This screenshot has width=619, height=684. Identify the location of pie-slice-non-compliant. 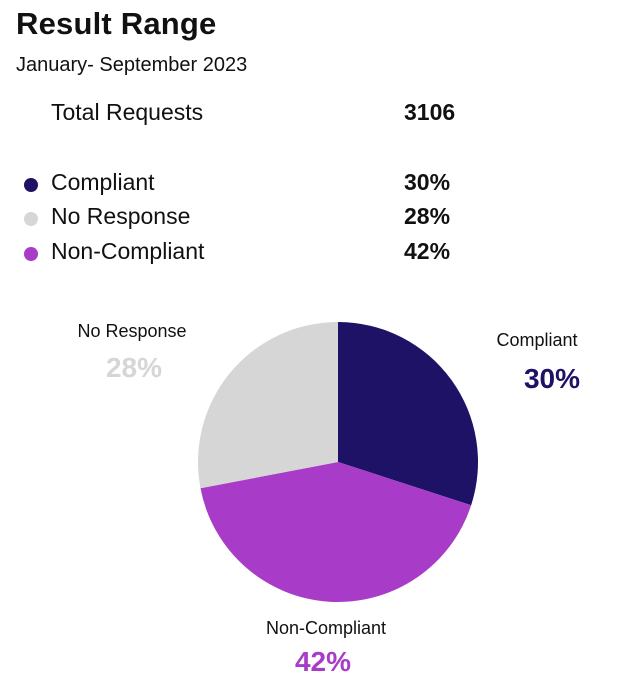
(336, 532).